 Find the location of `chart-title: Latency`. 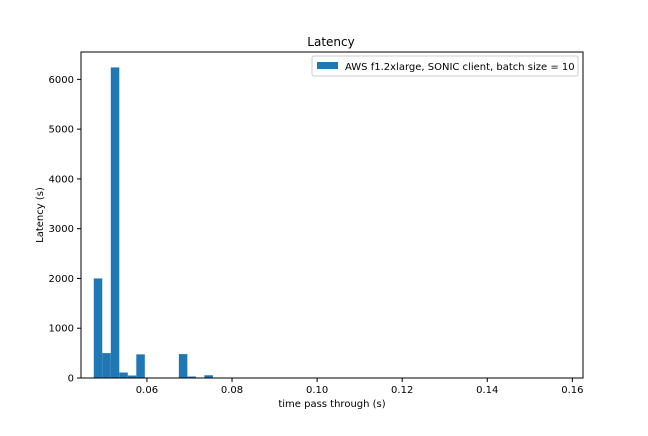

chart-title: Latency is located at coordinates (330, 42).